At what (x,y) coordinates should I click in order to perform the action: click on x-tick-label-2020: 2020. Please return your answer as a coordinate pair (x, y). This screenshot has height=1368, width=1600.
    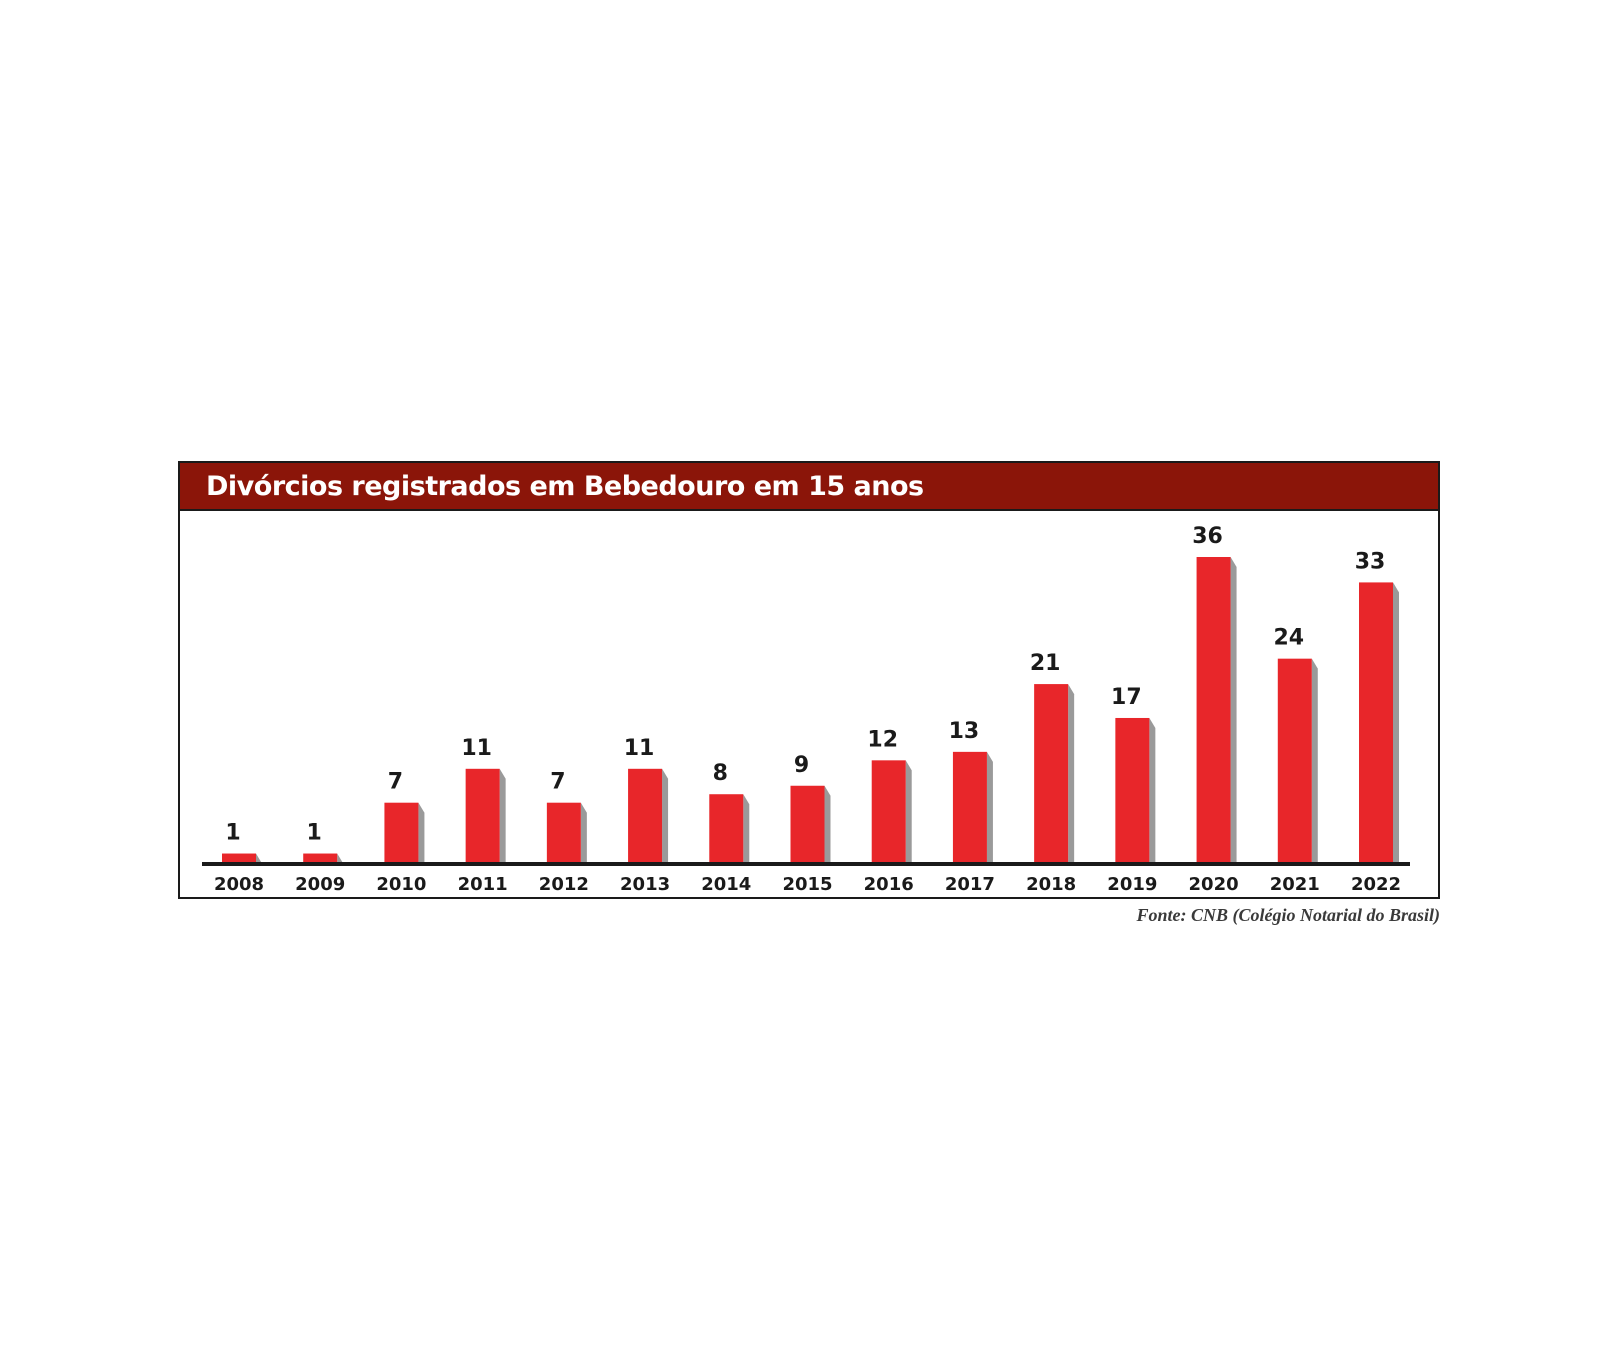
    Looking at the image, I should click on (1214, 884).